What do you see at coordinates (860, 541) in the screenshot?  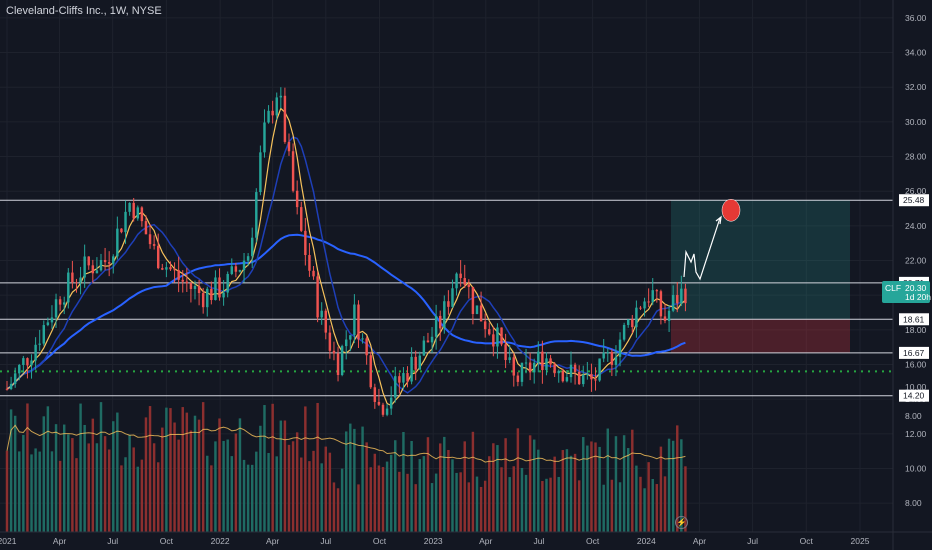 I see `x-tick-label: 2025` at bounding box center [860, 541].